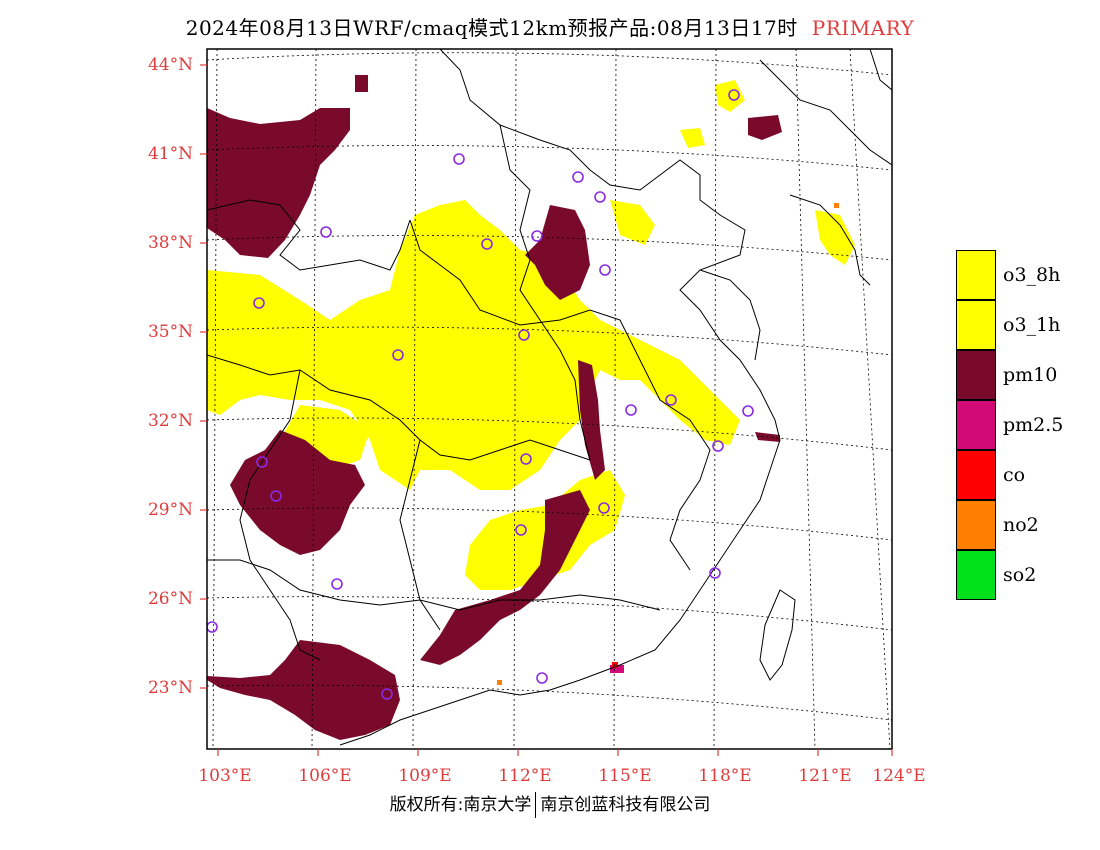 This screenshot has height=850, width=1100. Describe the element at coordinates (536, 805) in the screenshot. I see `footer-separator` at that location.